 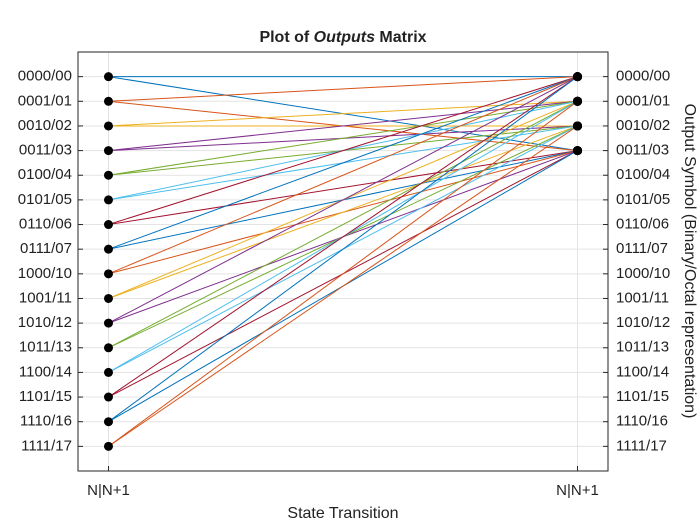 What do you see at coordinates (45, 150) in the screenshot?
I see `y-tick-label: 0011/03` at bounding box center [45, 150].